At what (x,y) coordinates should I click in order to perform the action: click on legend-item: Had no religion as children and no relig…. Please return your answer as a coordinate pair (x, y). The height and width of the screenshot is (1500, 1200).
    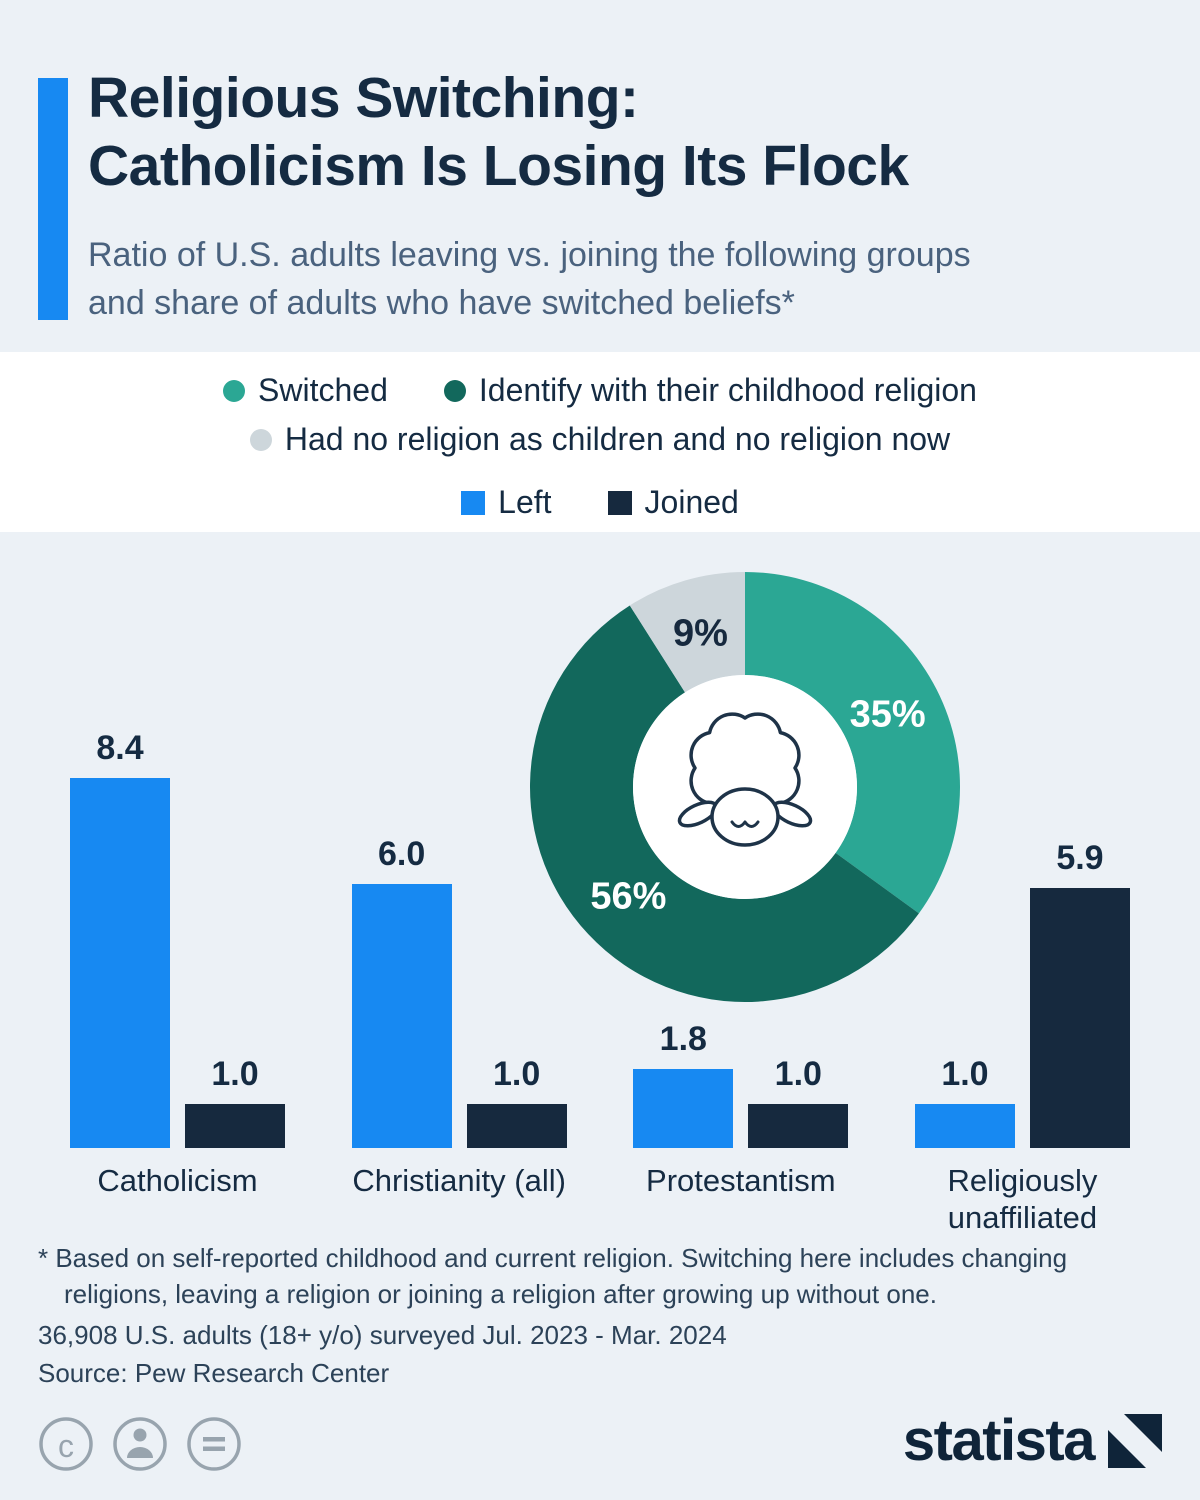
    Looking at the image, I should click on (600, 439).